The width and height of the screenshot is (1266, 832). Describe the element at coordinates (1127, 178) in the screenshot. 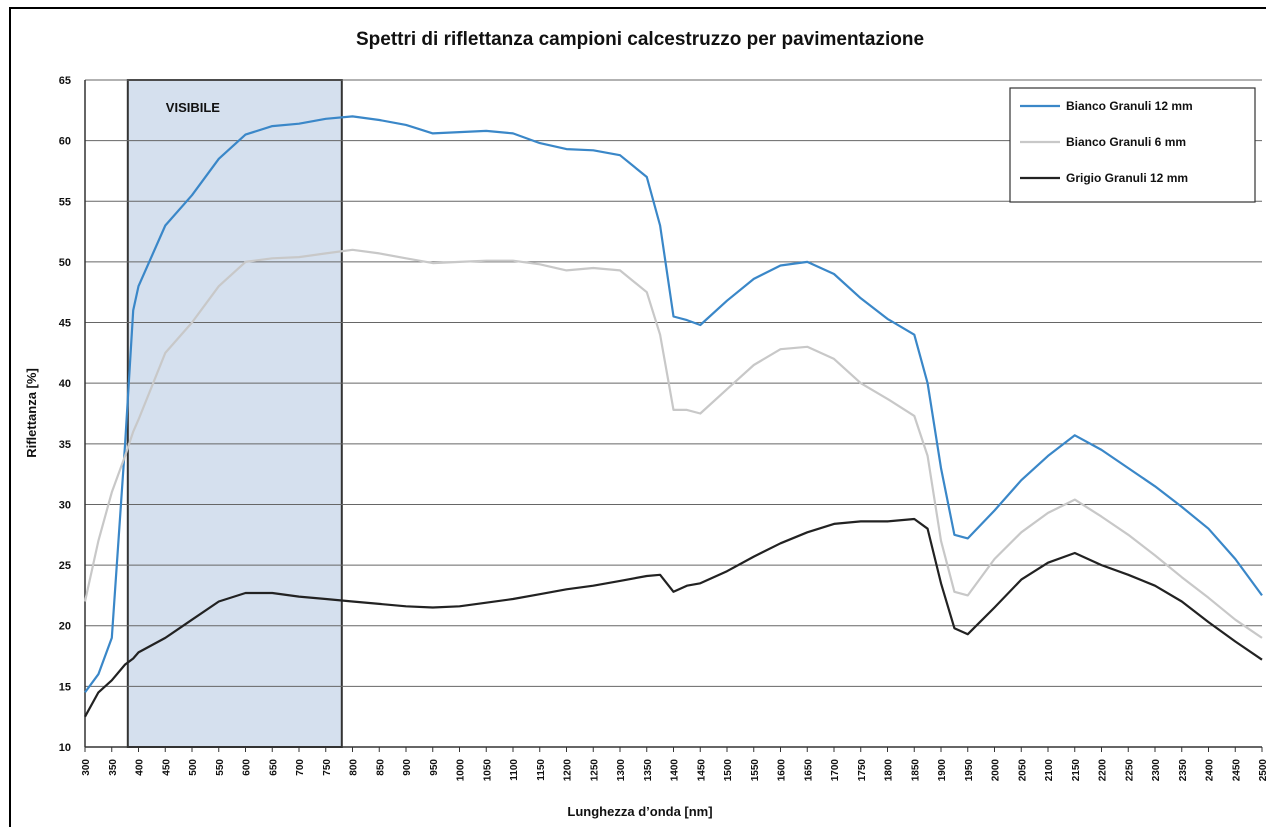

I see `legend-label: Grigio Granuli 12 mm` at that location.